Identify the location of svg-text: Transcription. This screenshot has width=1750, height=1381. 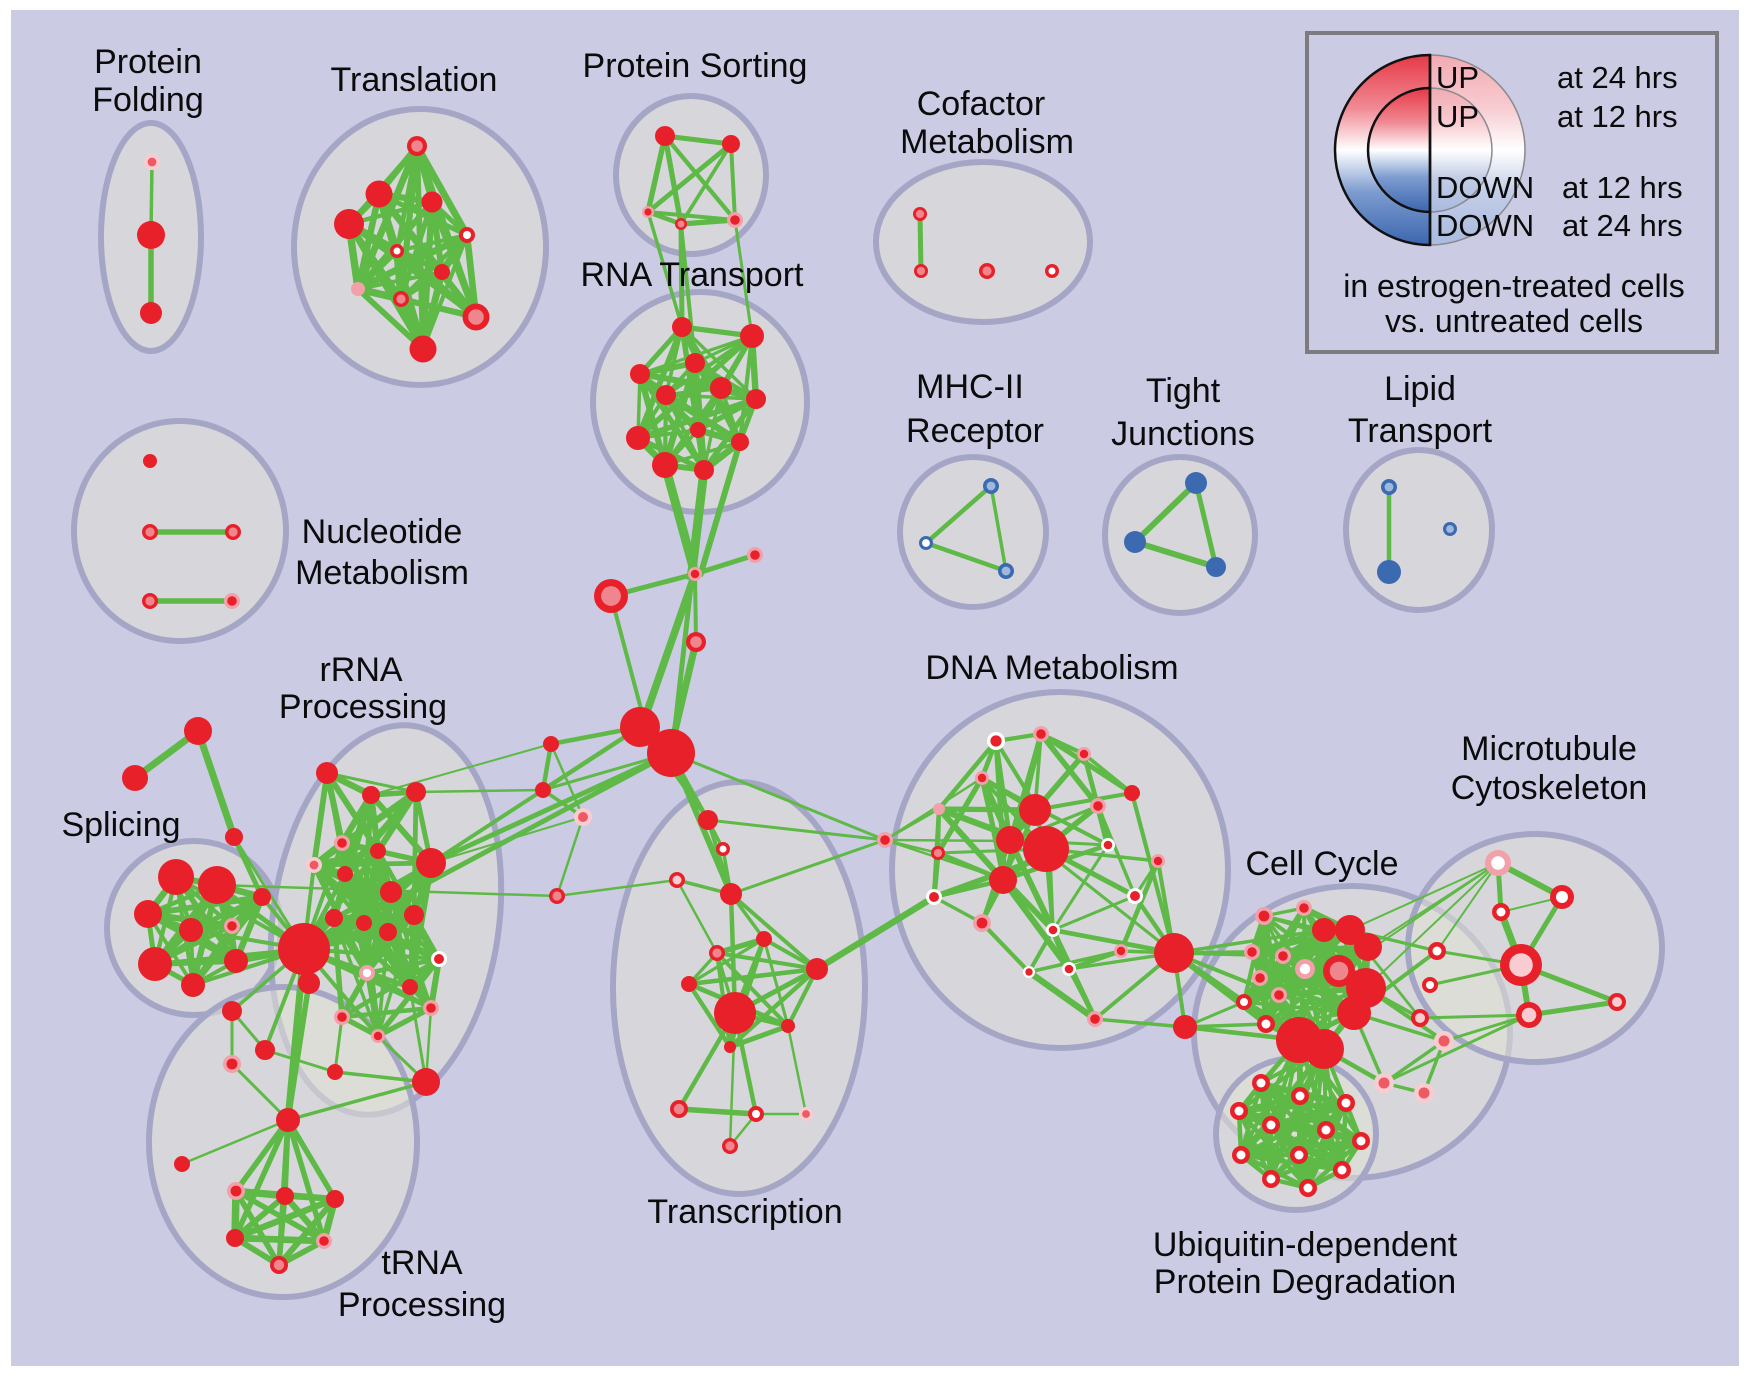
(744, 1212).